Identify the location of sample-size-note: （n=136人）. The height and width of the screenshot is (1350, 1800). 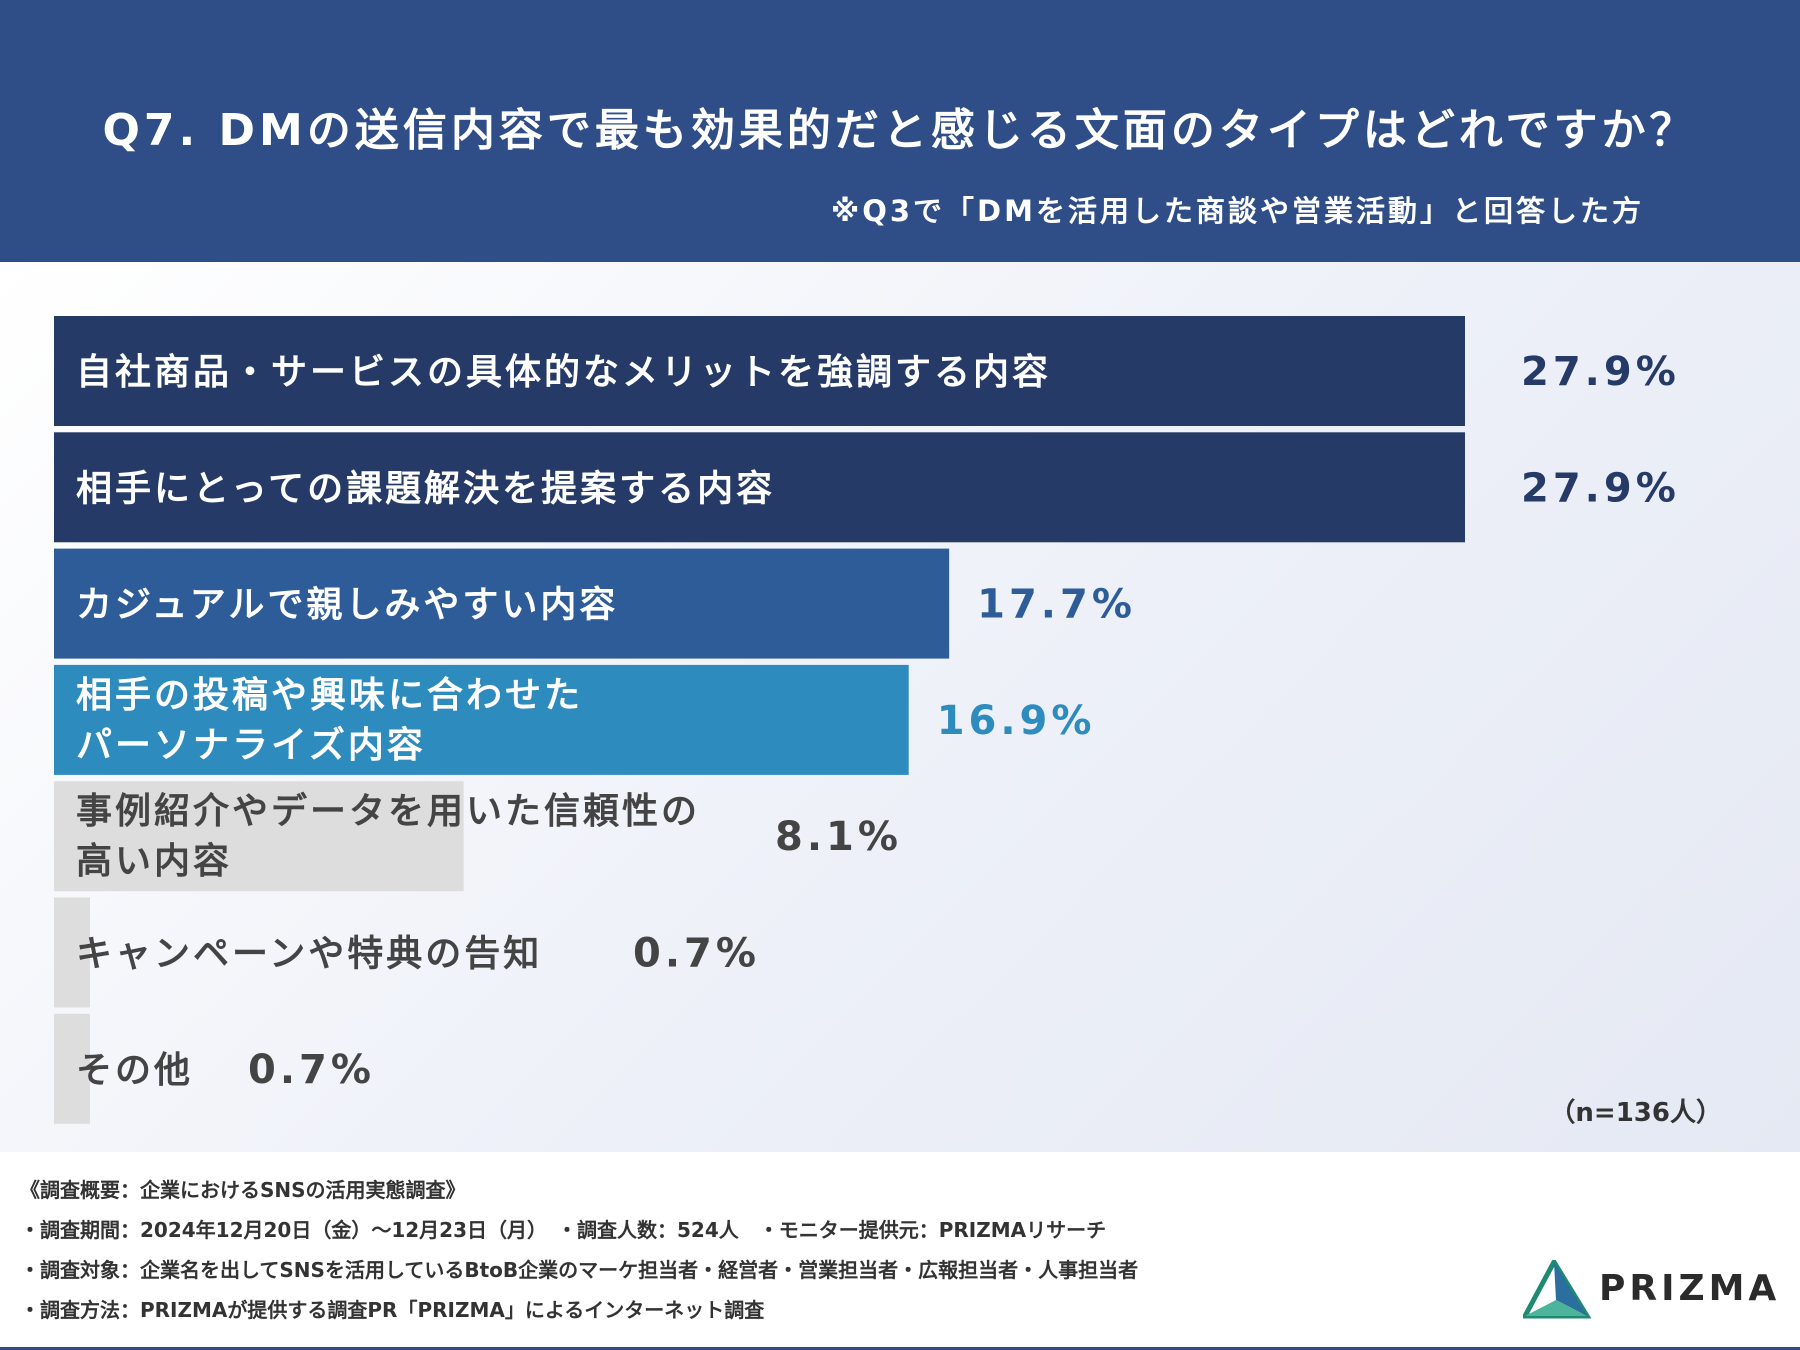
(1635, 1113).